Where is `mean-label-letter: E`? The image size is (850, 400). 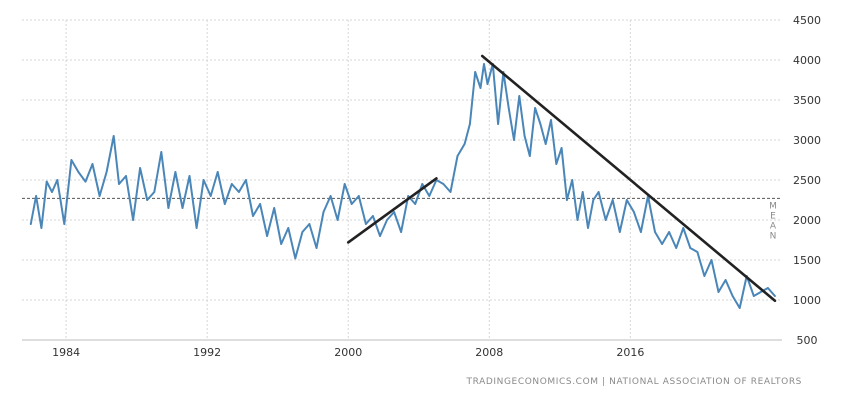
mean-label-letter: E is located at coordinates (773, 216).